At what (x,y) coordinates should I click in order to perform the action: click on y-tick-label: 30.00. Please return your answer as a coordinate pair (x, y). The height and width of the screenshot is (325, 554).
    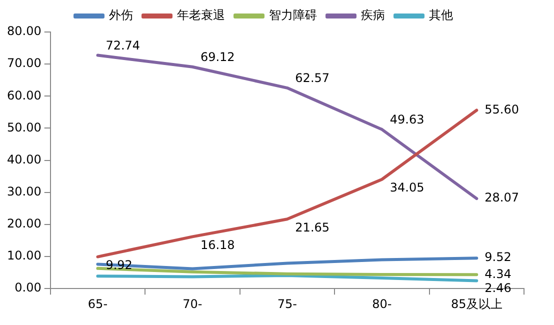
    Looking at the image, I should click on (24, 191).